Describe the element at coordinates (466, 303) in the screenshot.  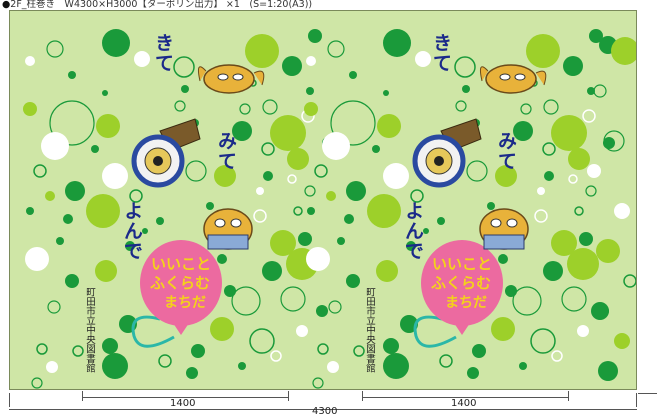
I see `balloon-line-3-right: まちだ` at that location.